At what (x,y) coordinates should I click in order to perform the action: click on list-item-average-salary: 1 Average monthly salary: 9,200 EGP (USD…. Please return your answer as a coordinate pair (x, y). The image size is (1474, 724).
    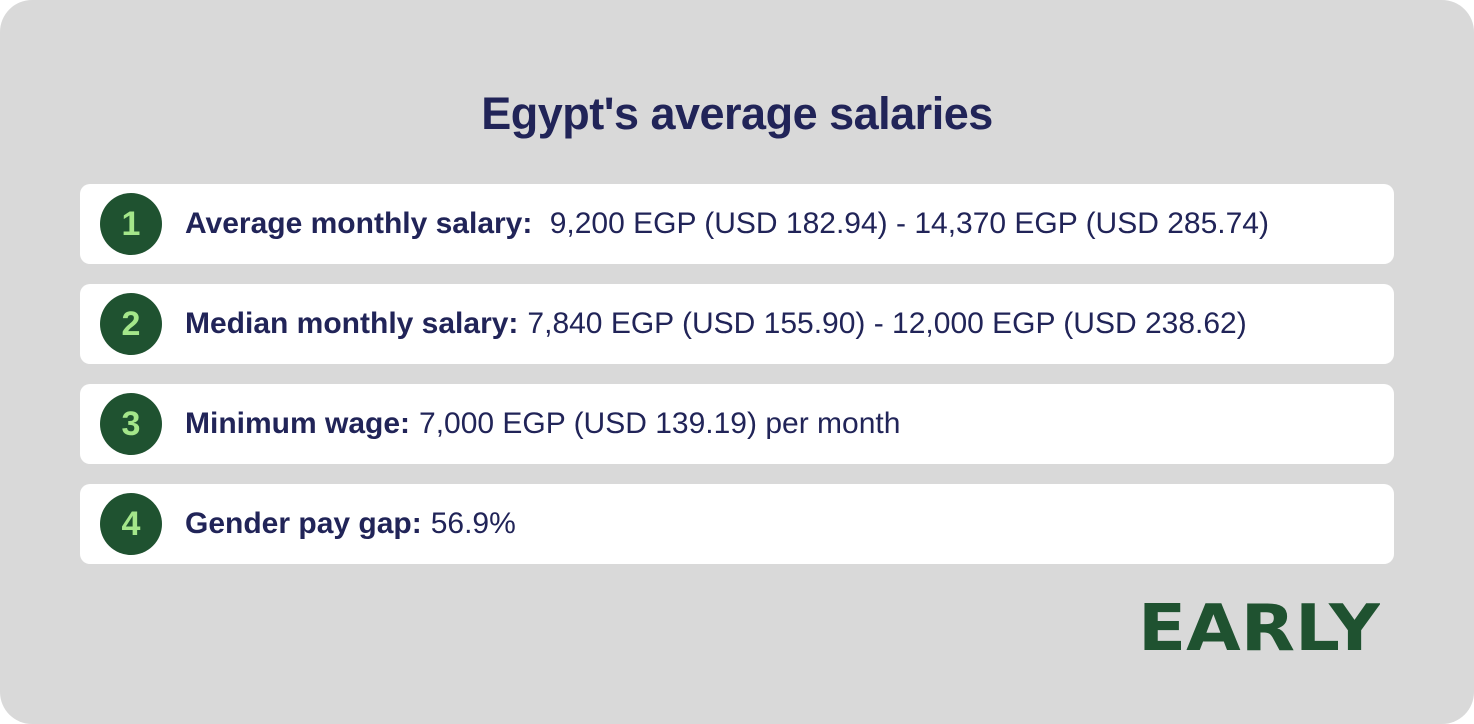
    Looking at the image, I should click on (737, 224).